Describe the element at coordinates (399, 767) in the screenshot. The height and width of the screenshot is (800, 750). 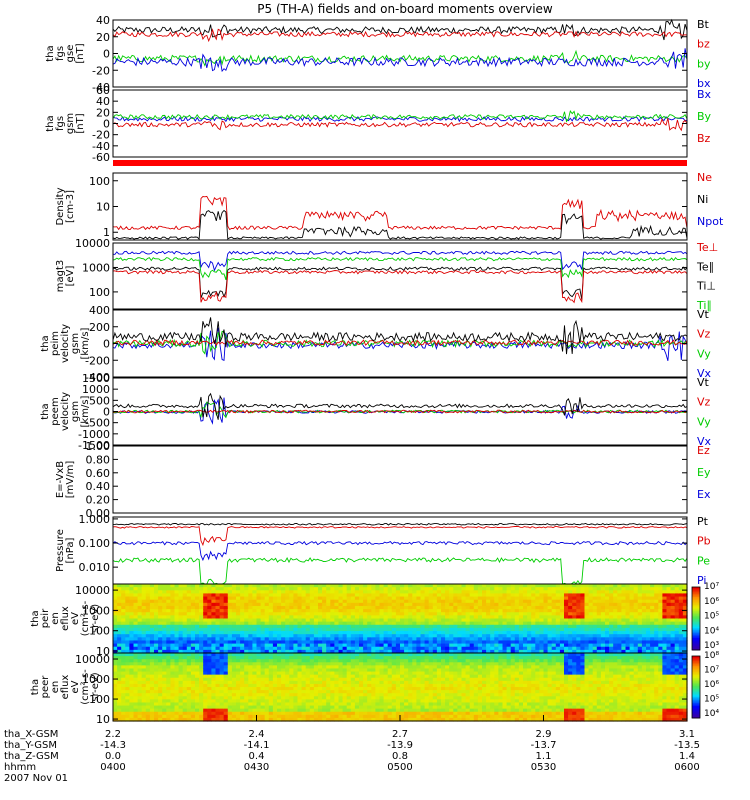
I see `footer-tick-time: 0500` at that location.